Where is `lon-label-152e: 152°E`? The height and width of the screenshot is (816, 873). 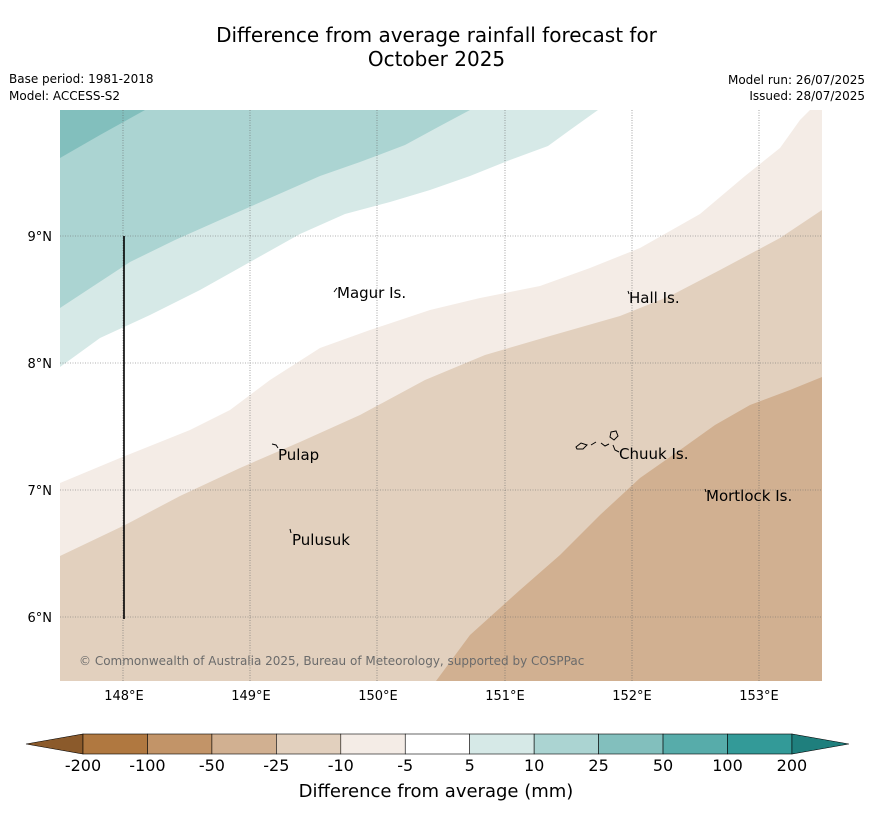
lon-label-152e: 152°E is located at coordinates (632, 696).